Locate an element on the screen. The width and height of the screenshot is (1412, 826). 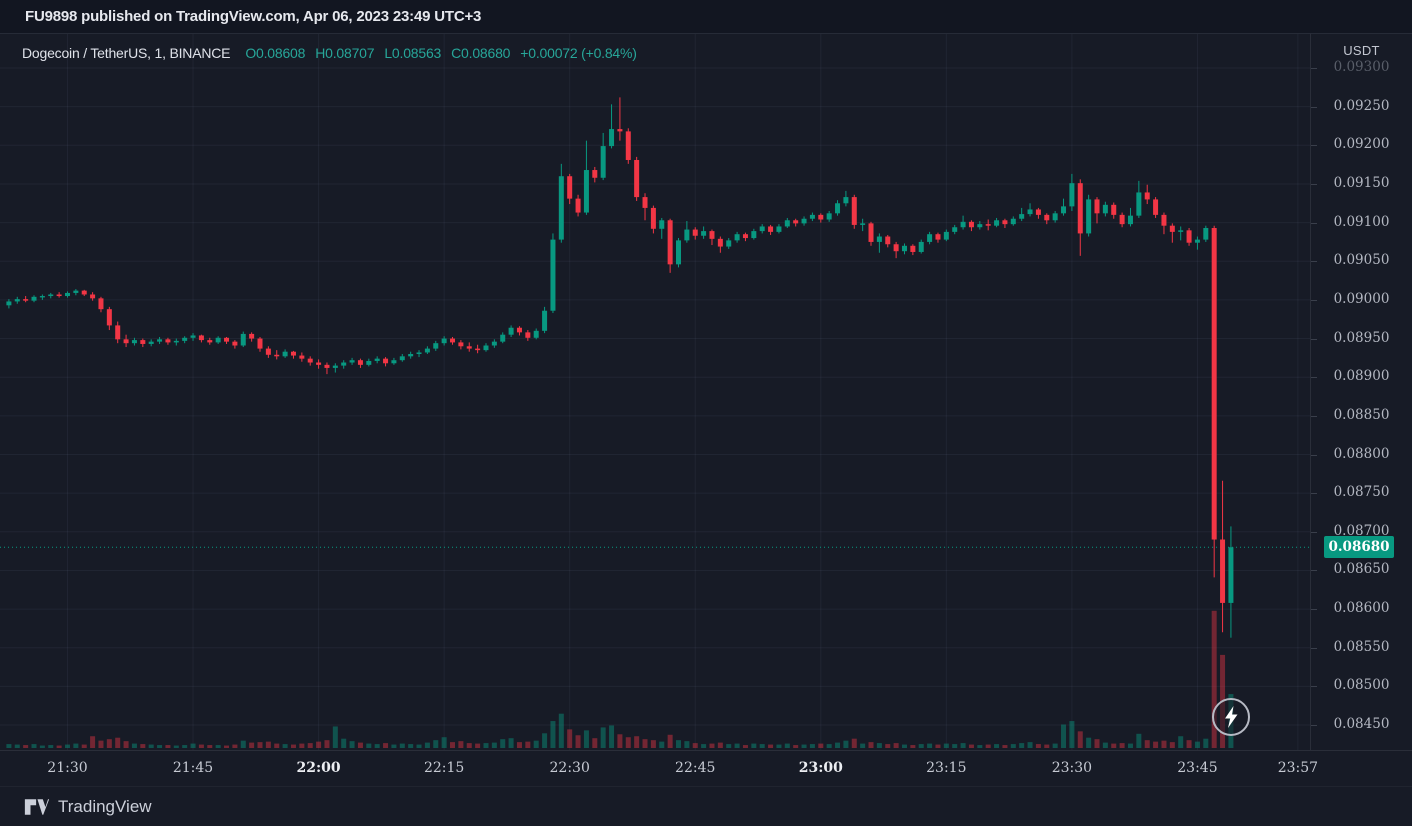
time-tick-label: 23:57 is located at coordinates (1298, 768).